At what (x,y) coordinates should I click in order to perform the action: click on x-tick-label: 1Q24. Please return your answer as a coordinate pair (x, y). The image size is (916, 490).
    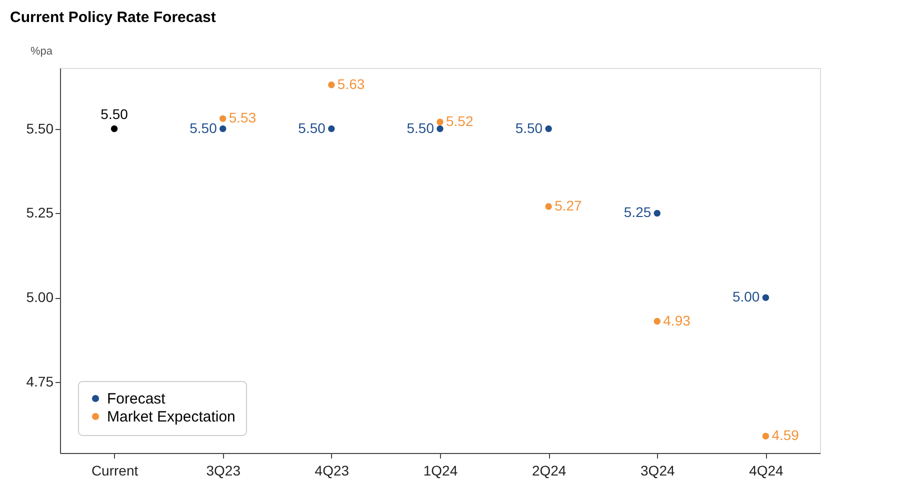
    Looking at the image, I should click on (440, 470).